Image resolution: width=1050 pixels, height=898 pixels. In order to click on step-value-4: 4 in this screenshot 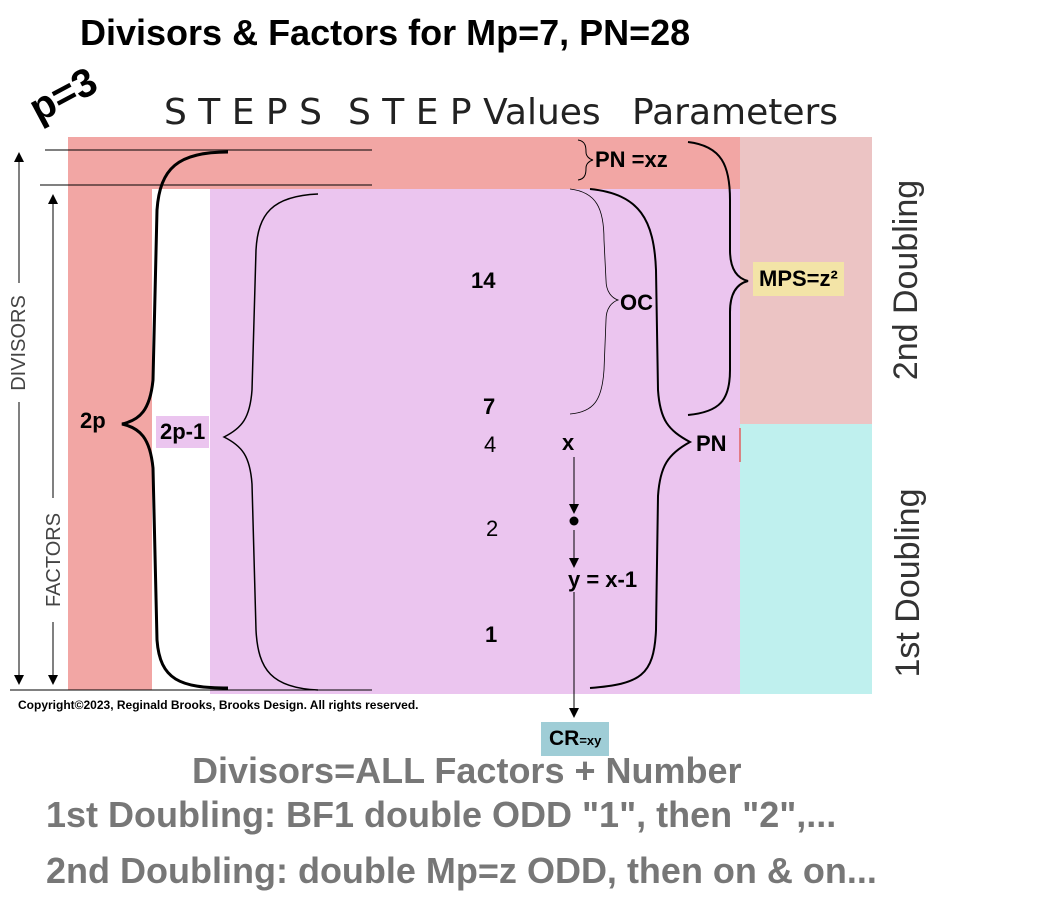, I will do `click(490, 444)`.